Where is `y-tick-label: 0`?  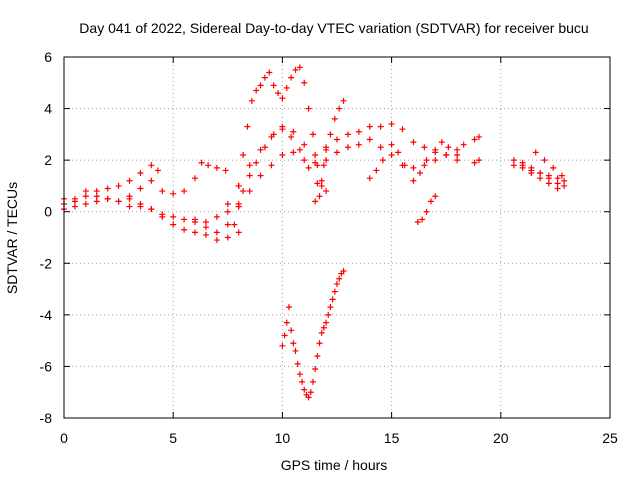
y-tick-label: 0 is located at coordinates (48, 212).